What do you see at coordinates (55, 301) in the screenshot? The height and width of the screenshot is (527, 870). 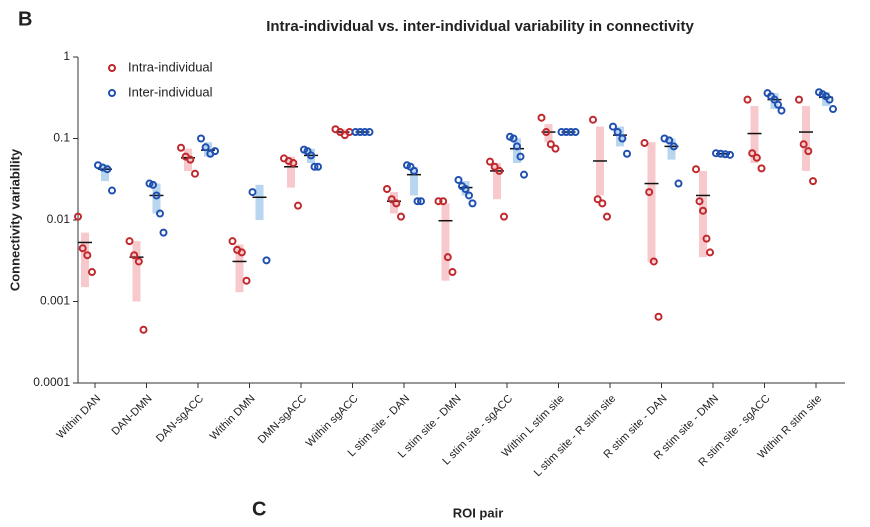 I see `y-tick-label: 0.001` at bounding box center [55, 301].